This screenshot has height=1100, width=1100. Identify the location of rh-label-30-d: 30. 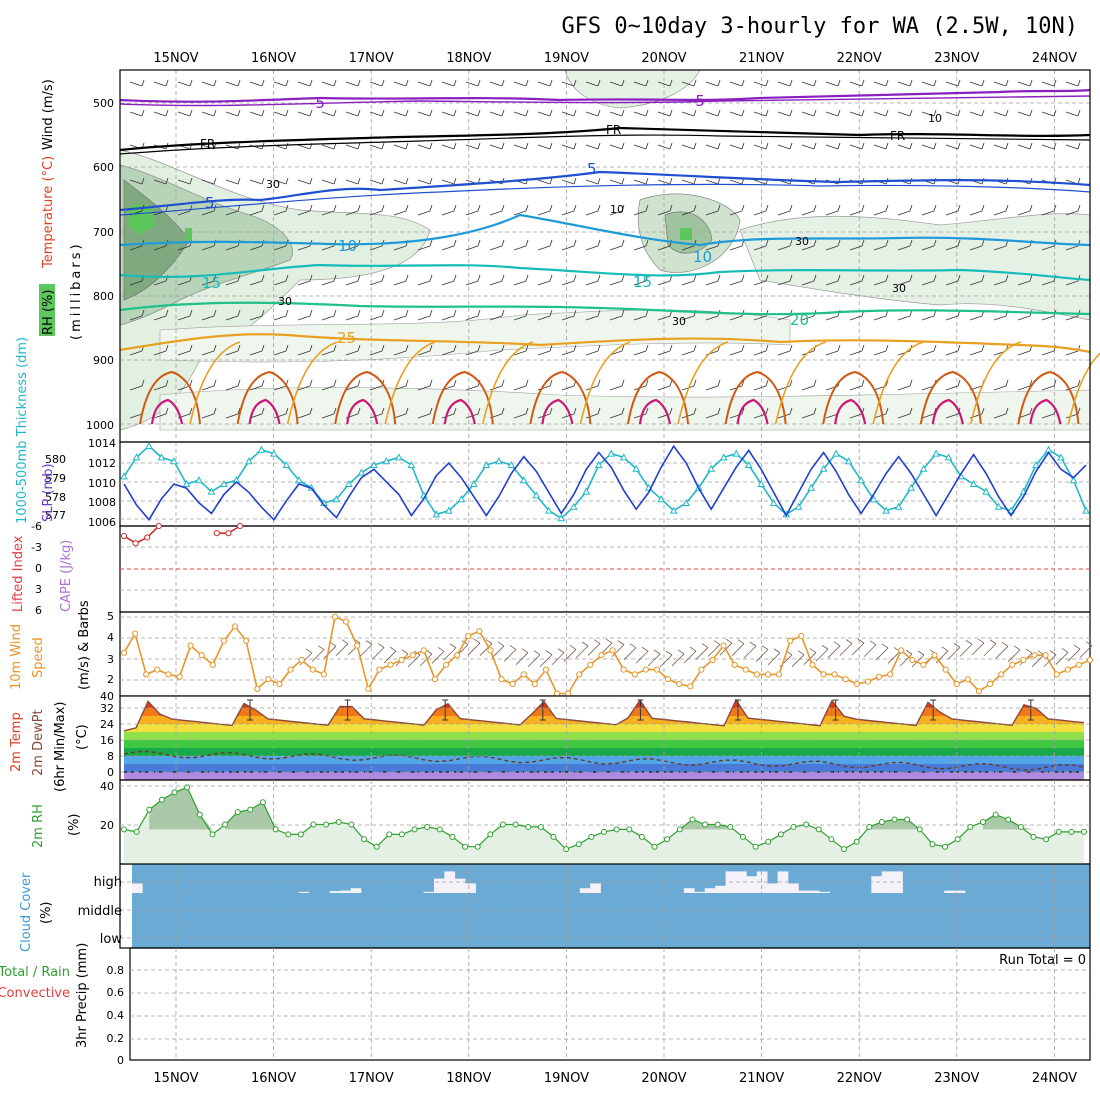
(679, 321).